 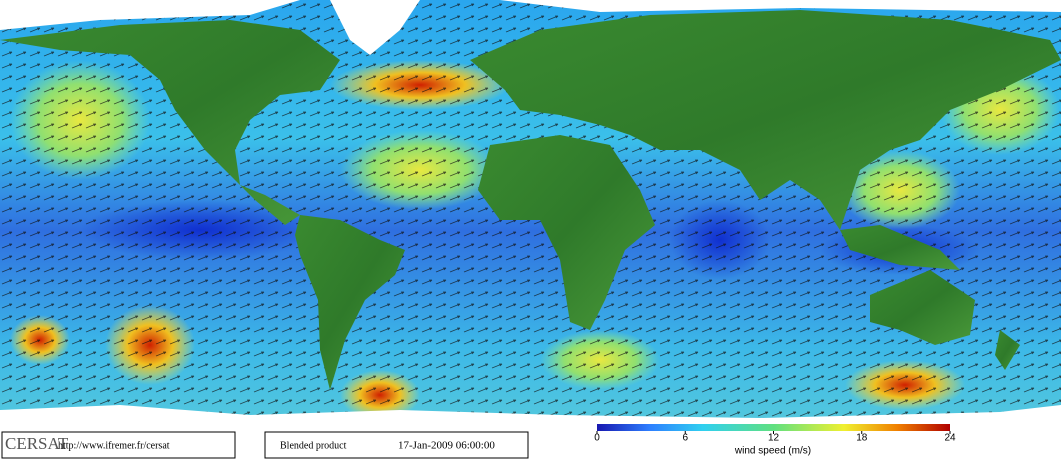 I want to click on colorbar-label: wind speed (m/s), so click(x=772, y=451).